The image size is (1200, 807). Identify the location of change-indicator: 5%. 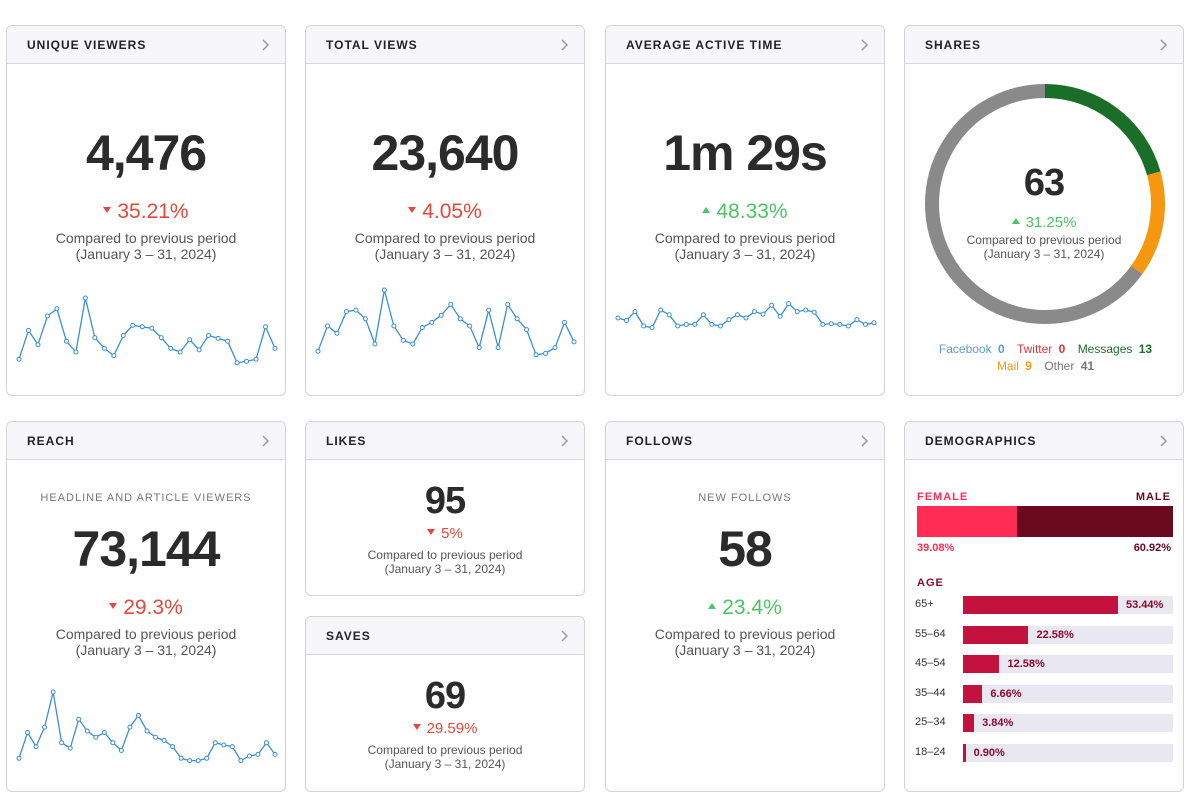
(445, 533).